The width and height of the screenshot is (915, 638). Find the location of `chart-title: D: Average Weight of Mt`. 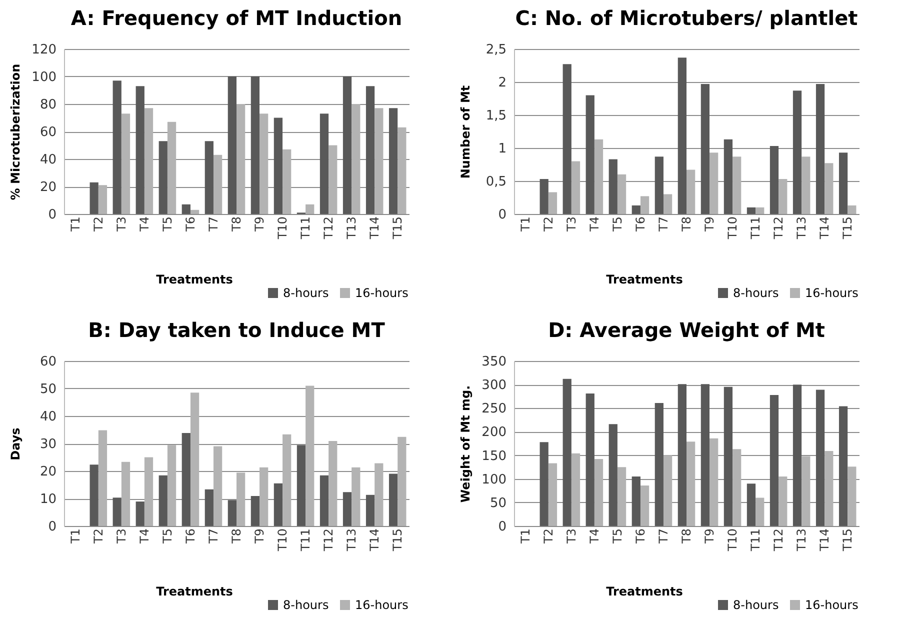

chart-title: D: Average Weight of Mt is located at coordinates (687, 330).